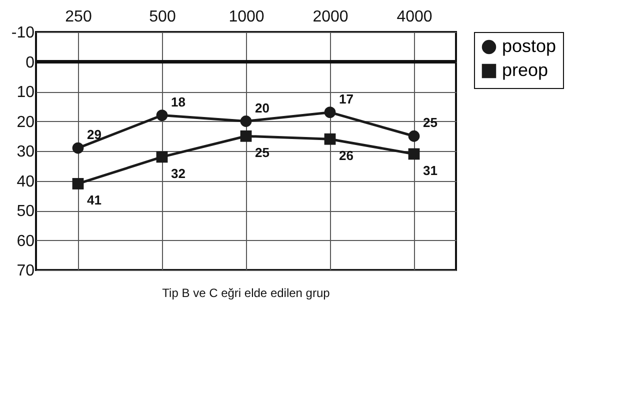 Image resolution: width=627 pixels, height=405 pixels. What do you see at coordinates (525, 70) in the screenshot?
I see `legend-label: preop` at bounding box center [525, 70].